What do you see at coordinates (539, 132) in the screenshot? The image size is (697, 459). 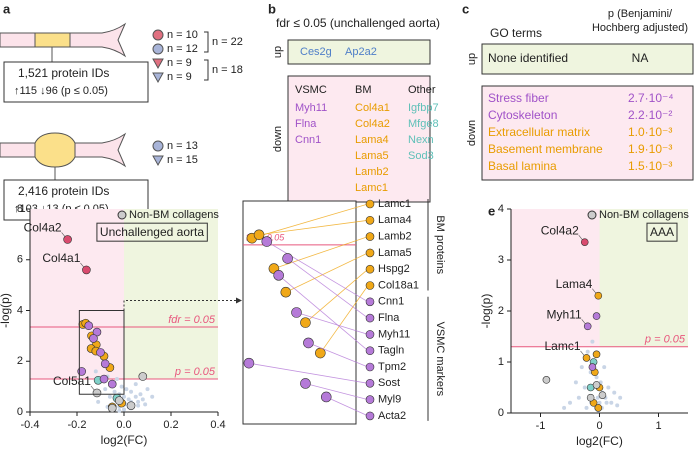 I see `go-term: Extracellular matrix` at bounding box center [539, 132].